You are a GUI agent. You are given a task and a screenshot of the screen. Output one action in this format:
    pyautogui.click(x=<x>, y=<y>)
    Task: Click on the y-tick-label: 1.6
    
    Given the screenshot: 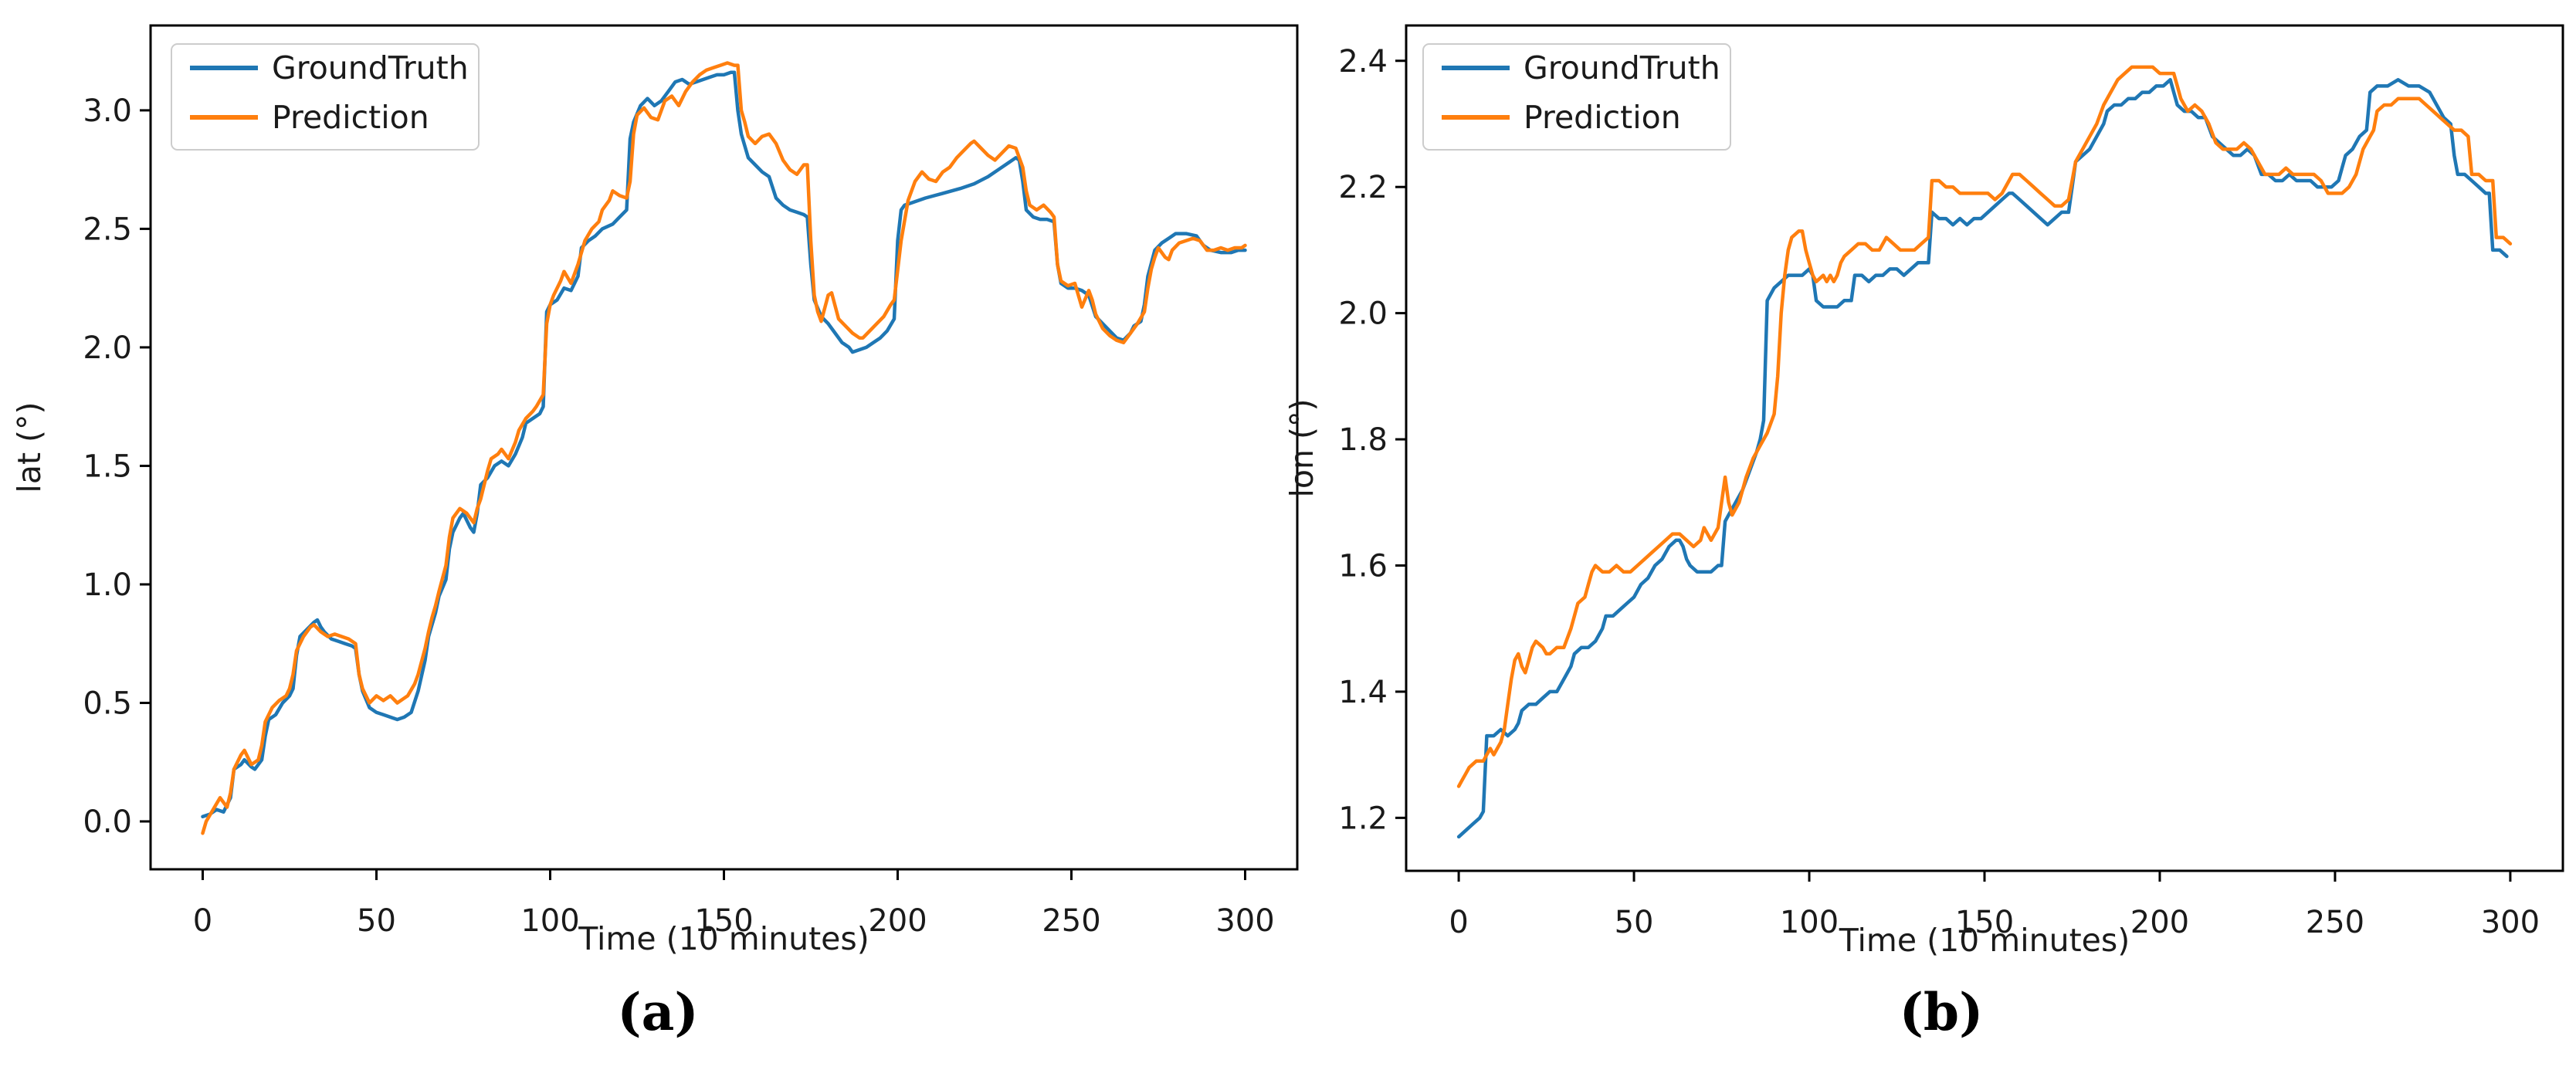 What is the action you would take?
    pyautogui.click(x=1363, y=566)
    